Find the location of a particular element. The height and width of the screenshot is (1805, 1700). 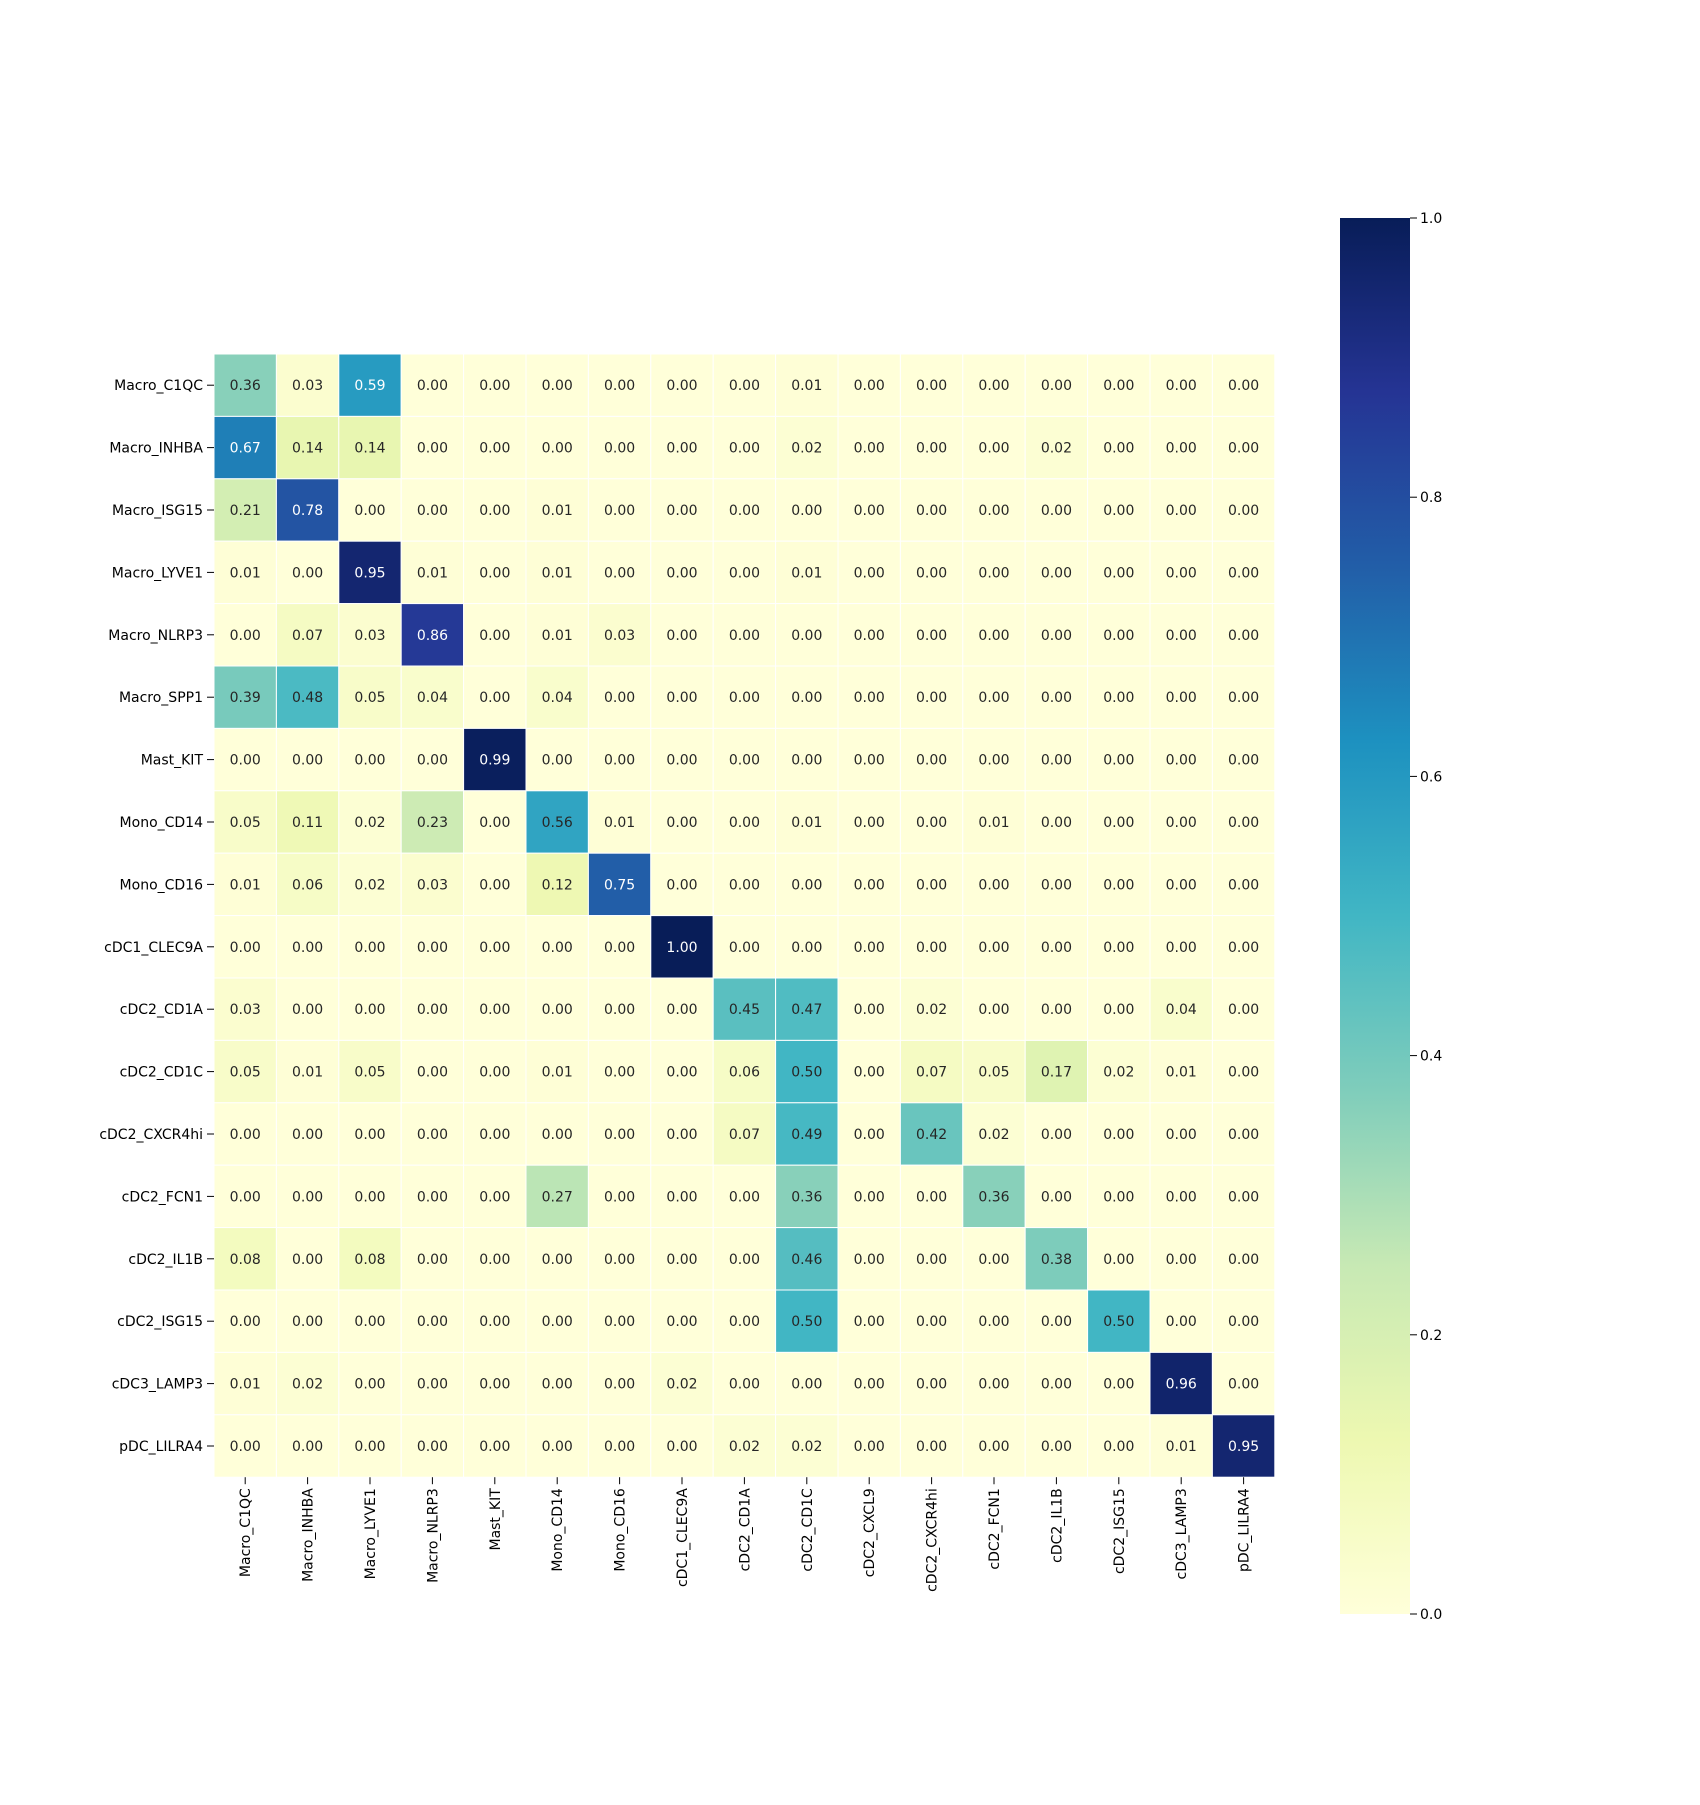

cell-value-label: 0.42 is located at coordinates (931, 1135).